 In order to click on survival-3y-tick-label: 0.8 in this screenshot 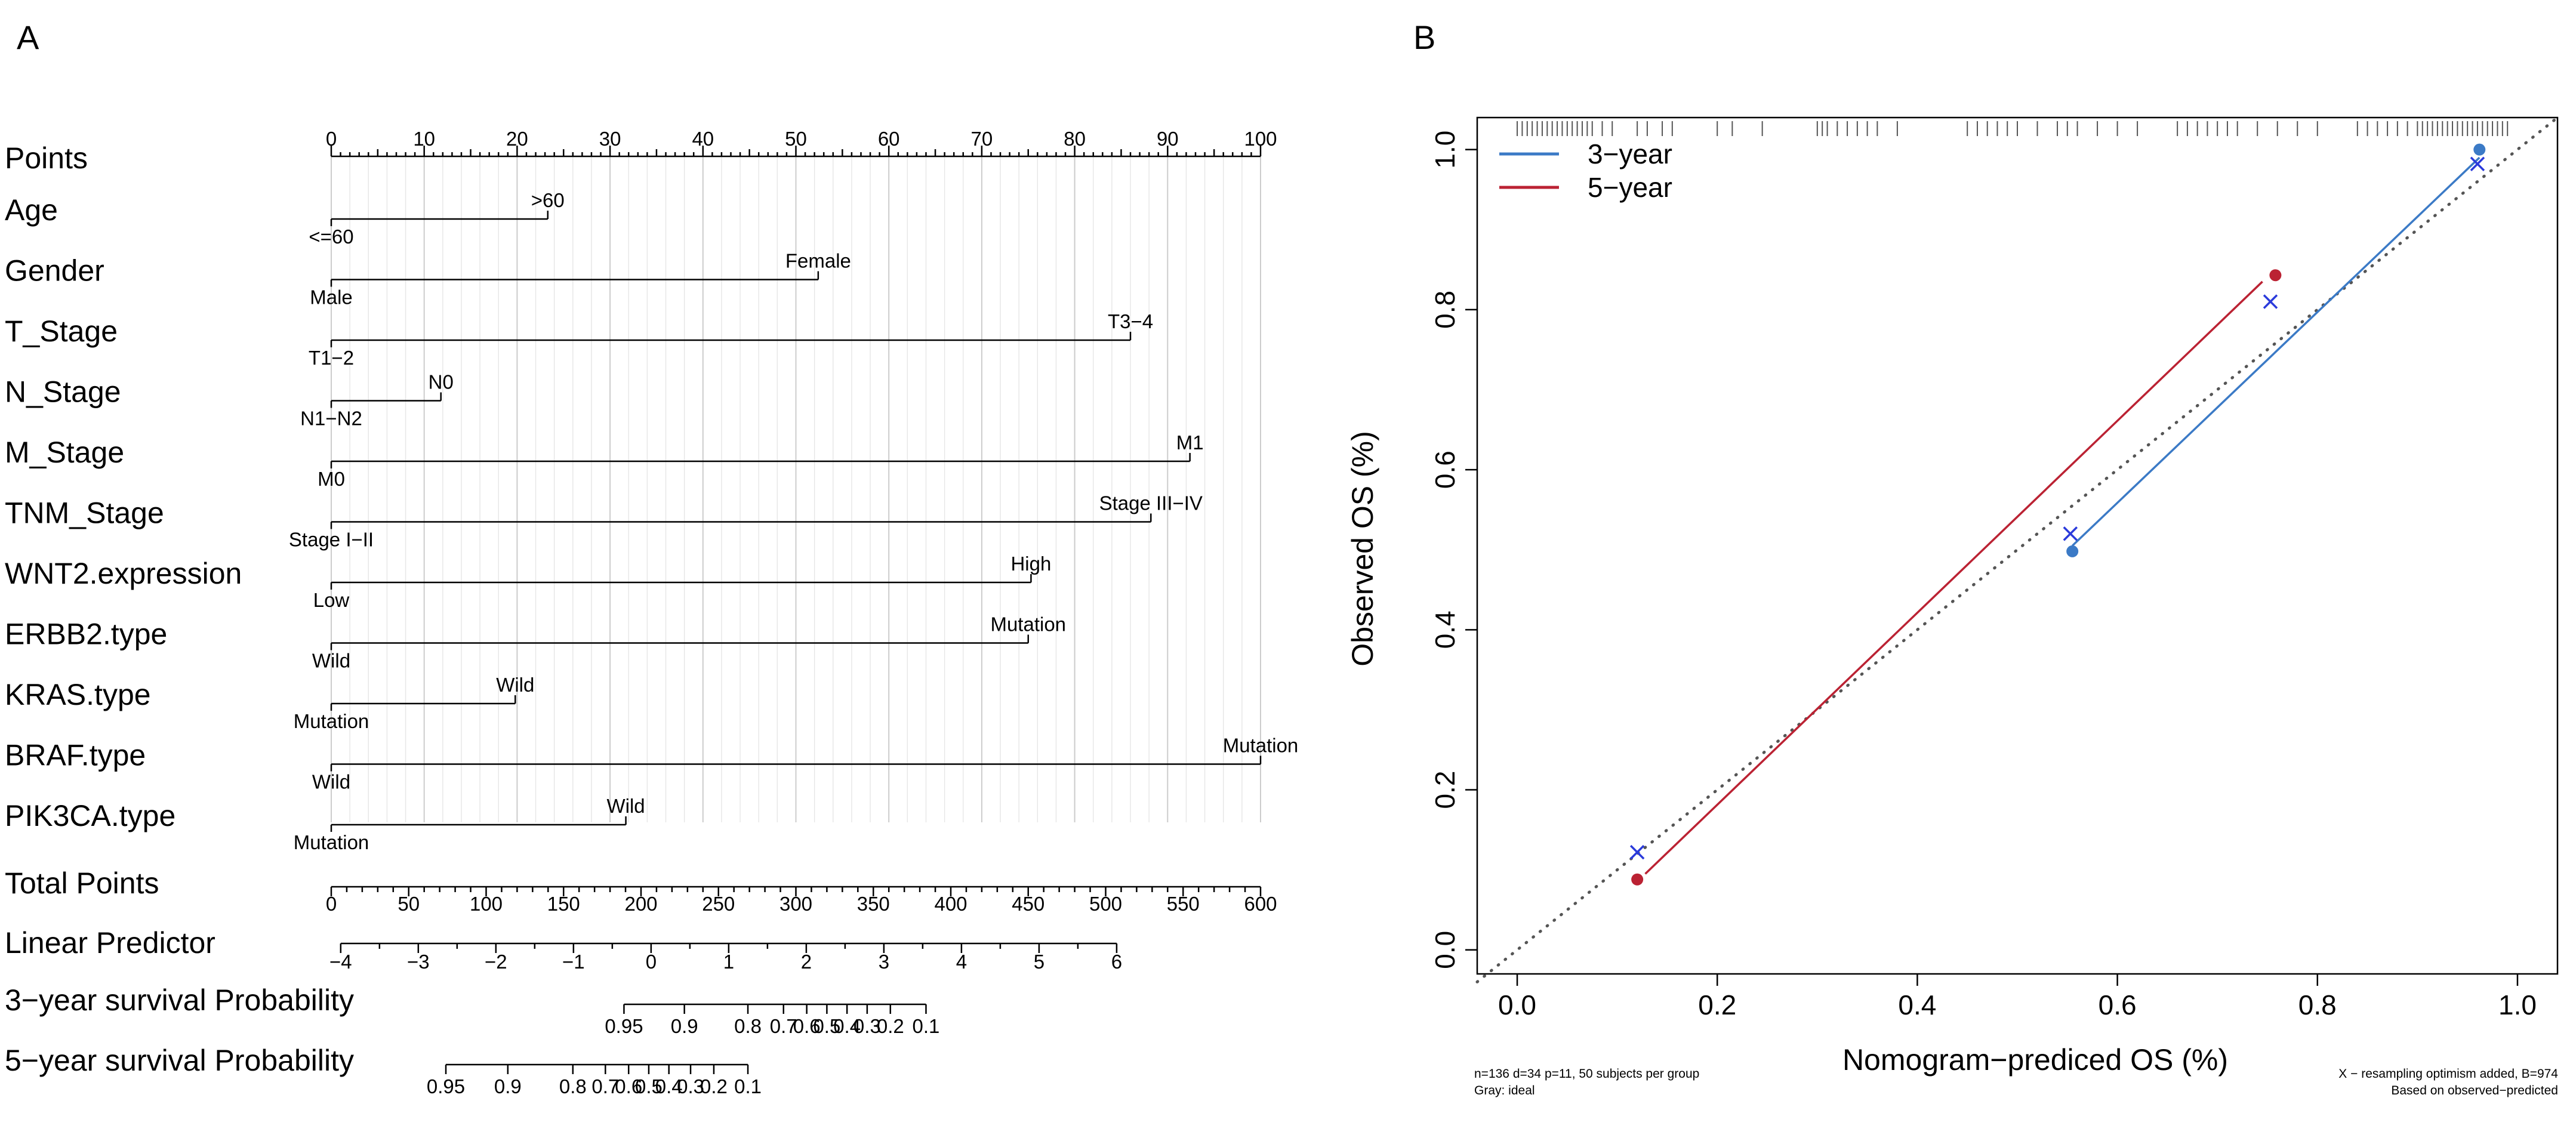, I will do `click(748, 1026)`.